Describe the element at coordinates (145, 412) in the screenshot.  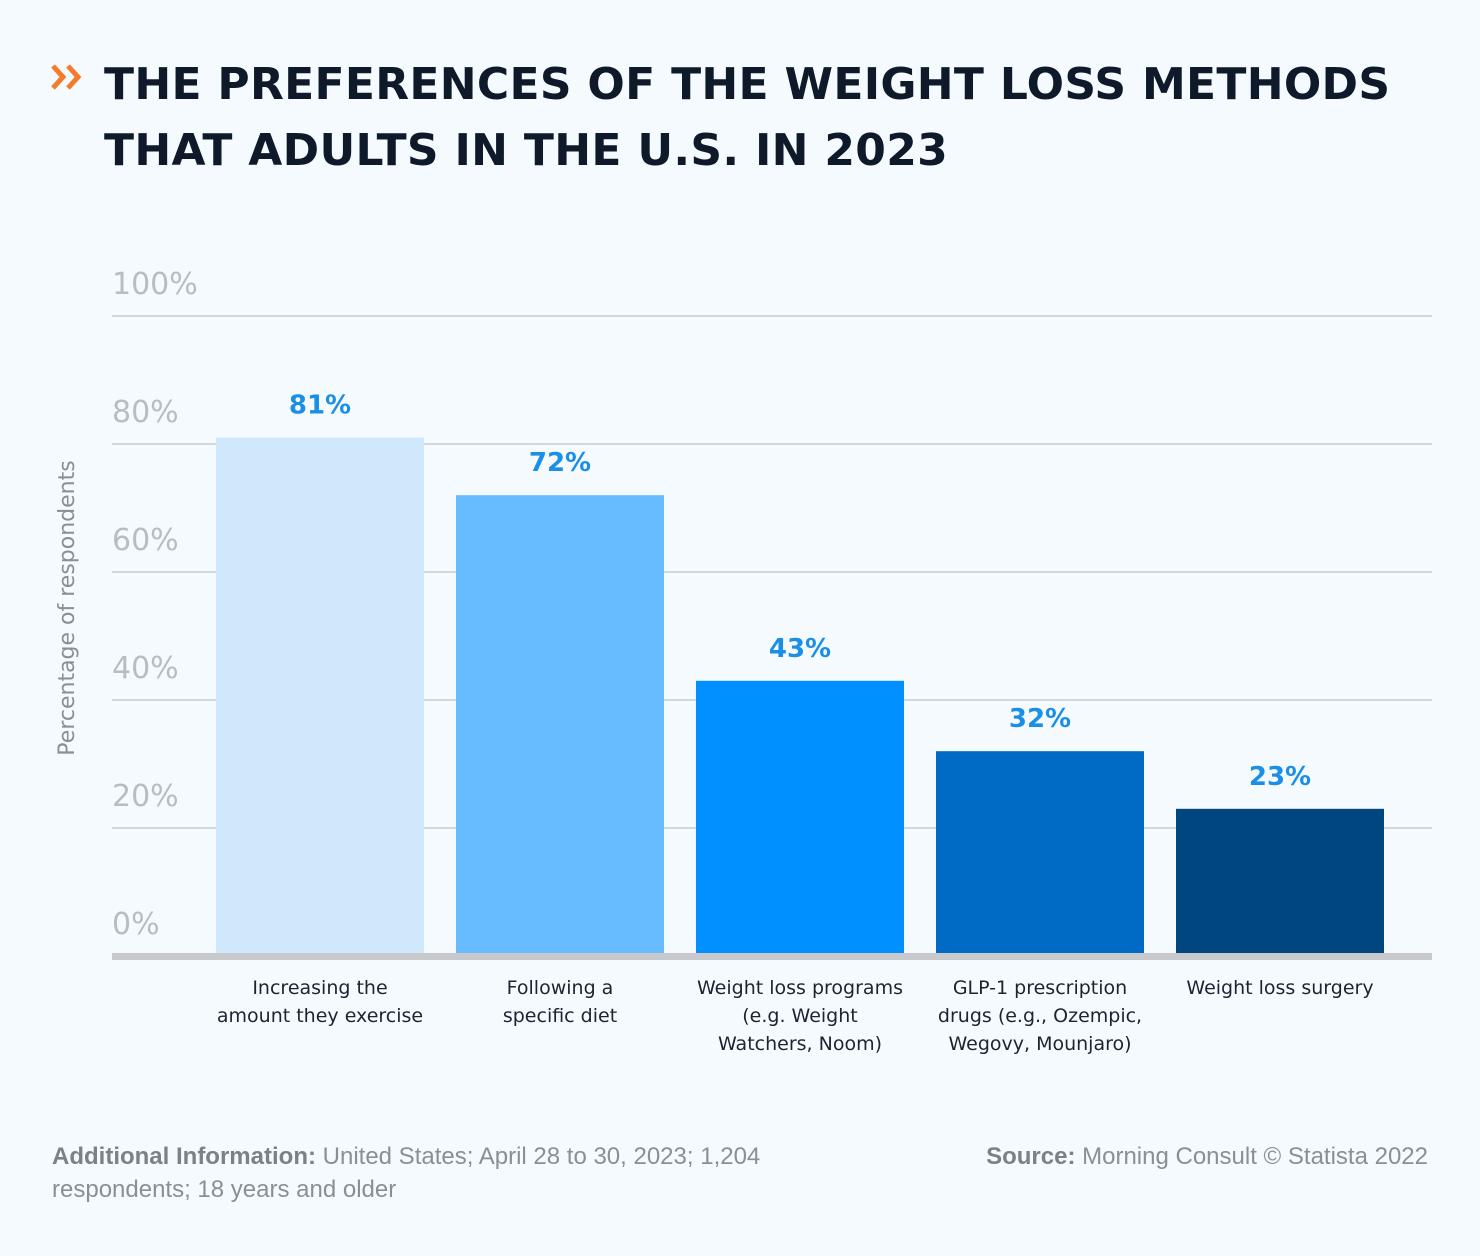
I see `y-tick-label: 80%` at that location.